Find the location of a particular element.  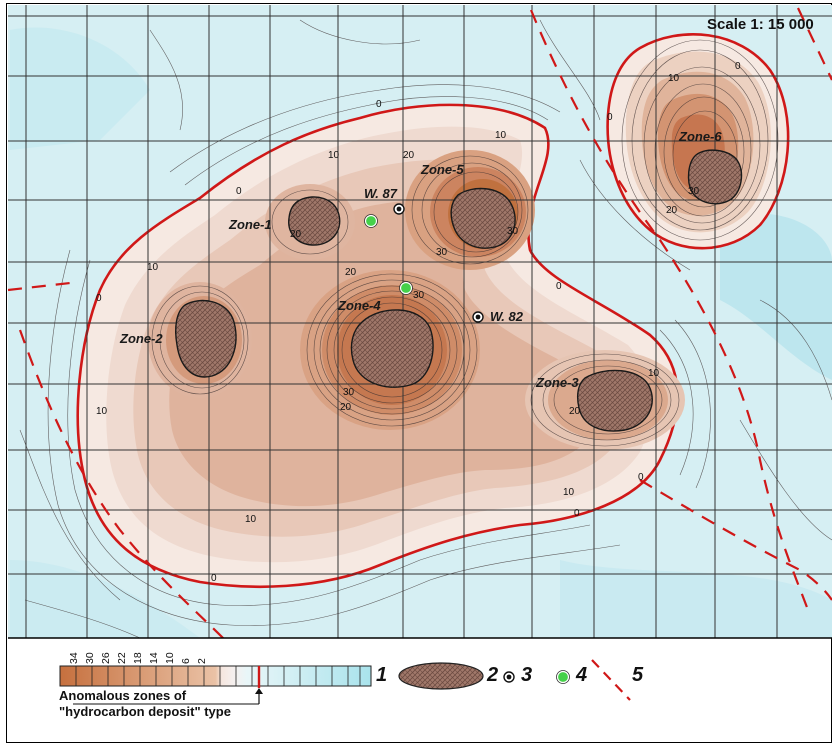

legend-caption-line1: Anomalous zones of is located at coordinates (123, 695).